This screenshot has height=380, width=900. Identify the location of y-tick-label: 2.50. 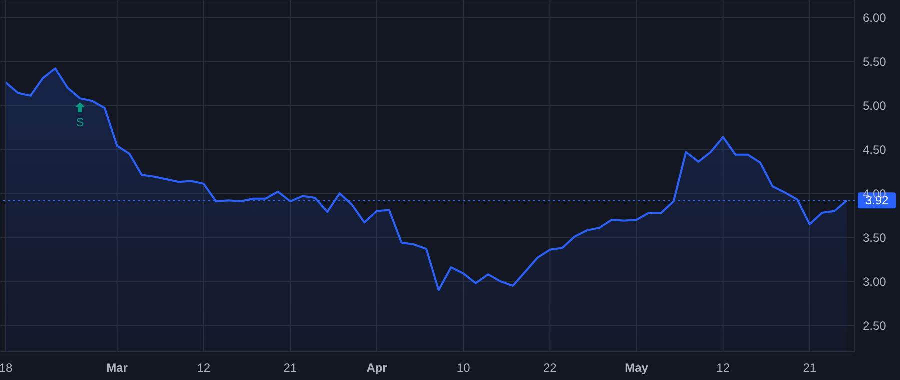
(875, 325).